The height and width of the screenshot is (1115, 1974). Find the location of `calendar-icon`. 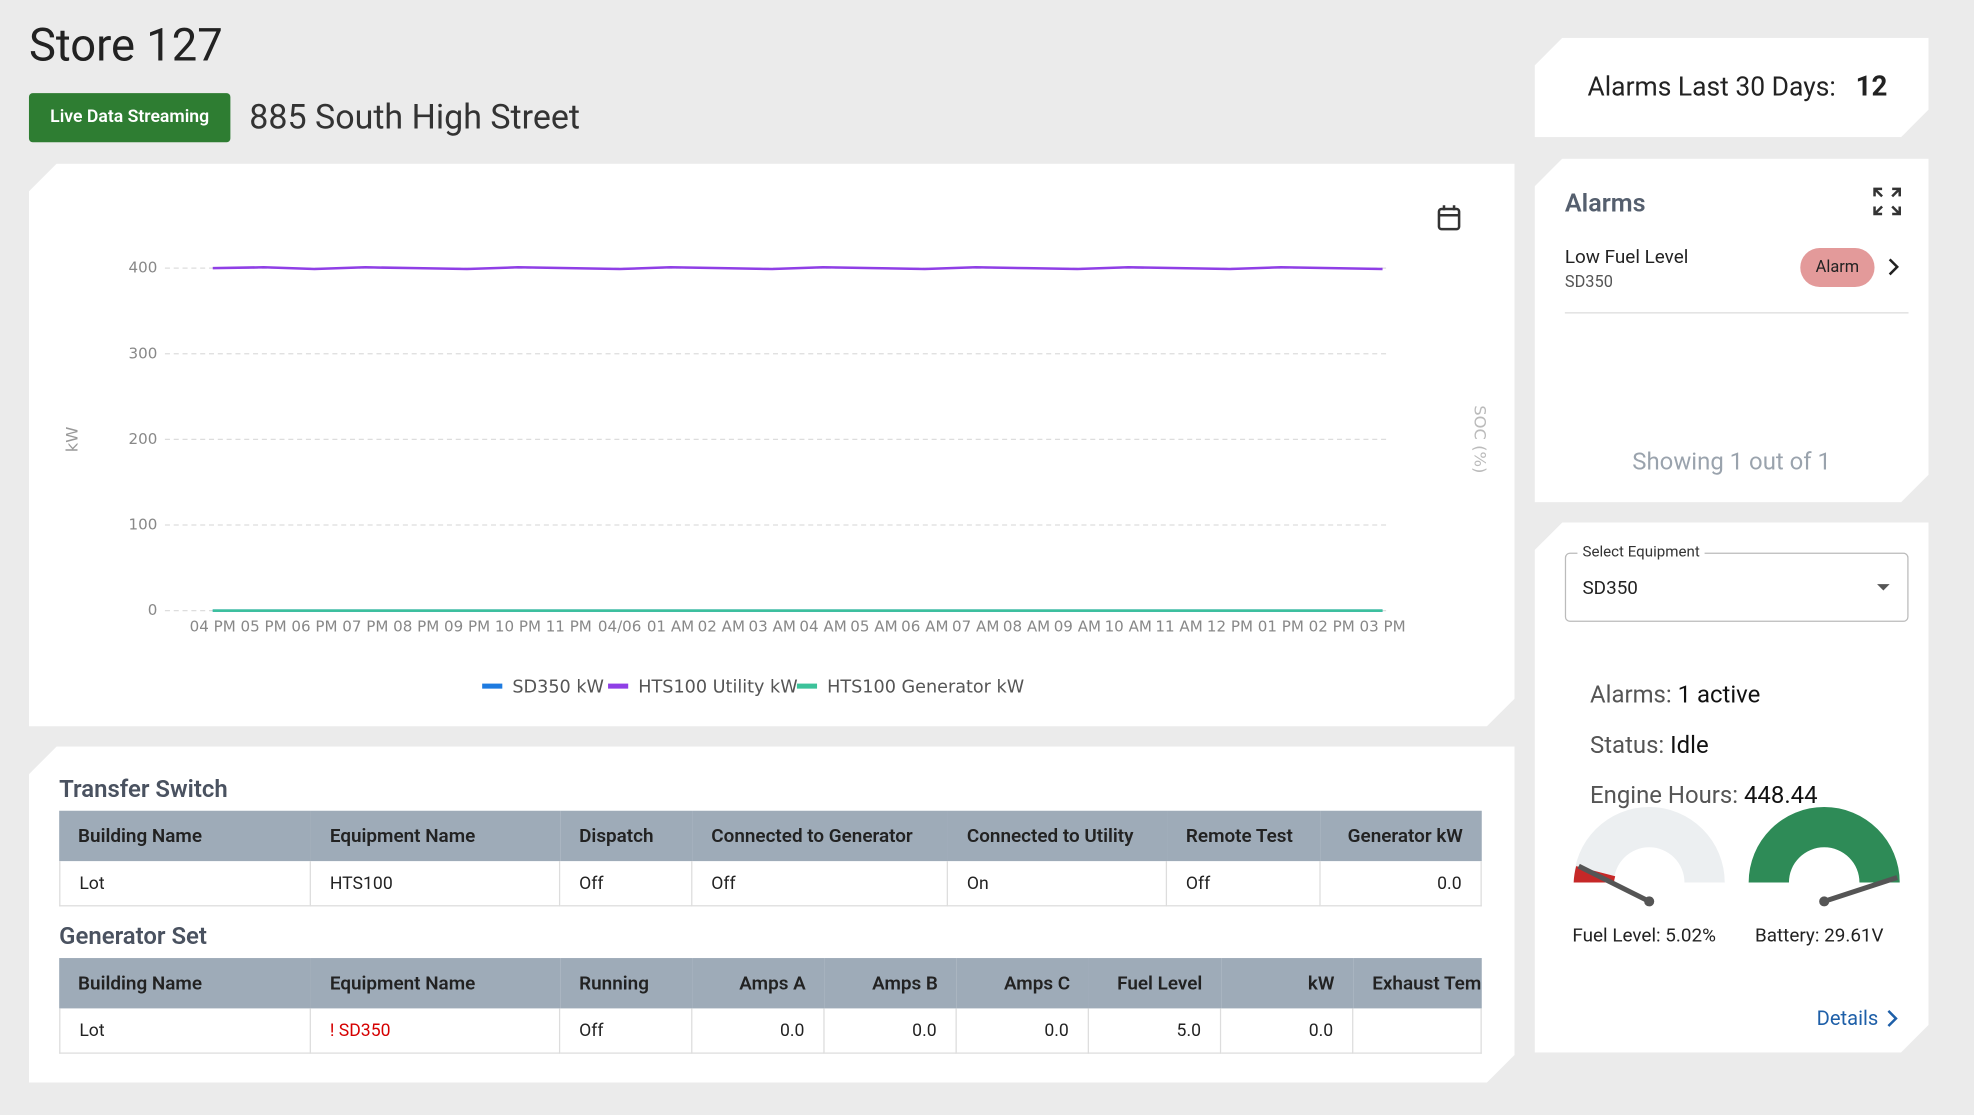

calendar-icon is located at coordinates (1449, 217).